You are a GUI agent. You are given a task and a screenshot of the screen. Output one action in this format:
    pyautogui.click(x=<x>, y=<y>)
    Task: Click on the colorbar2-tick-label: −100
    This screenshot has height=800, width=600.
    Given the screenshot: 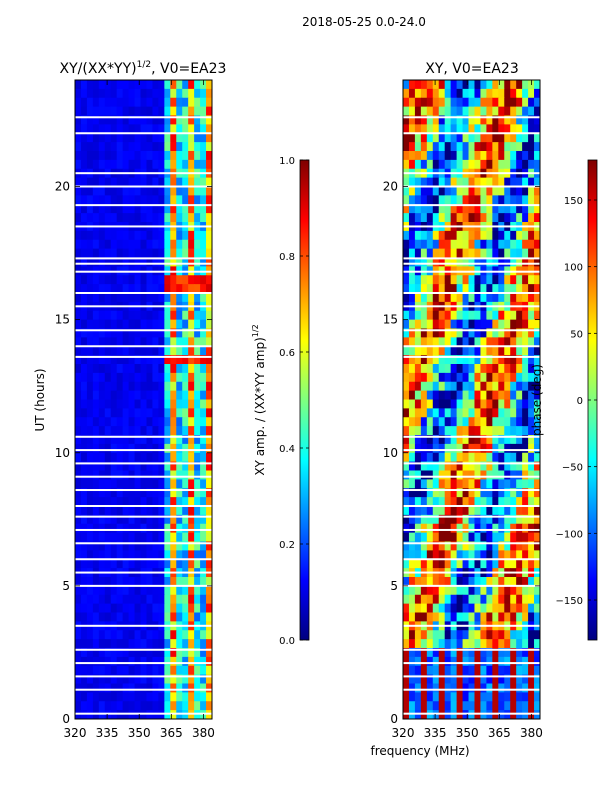 What is the action you would take?
    pyautogui.click(x=569, y=534)
    